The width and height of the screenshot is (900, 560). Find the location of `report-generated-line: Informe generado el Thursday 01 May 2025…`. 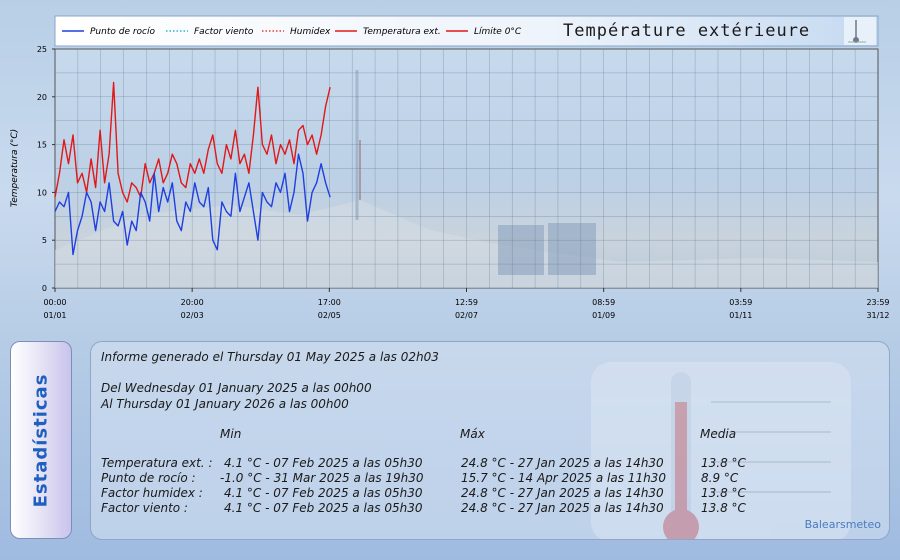

report-generated-line: Informe generado el Thursday 01 May 2025… is located at coordinates (270, 357).